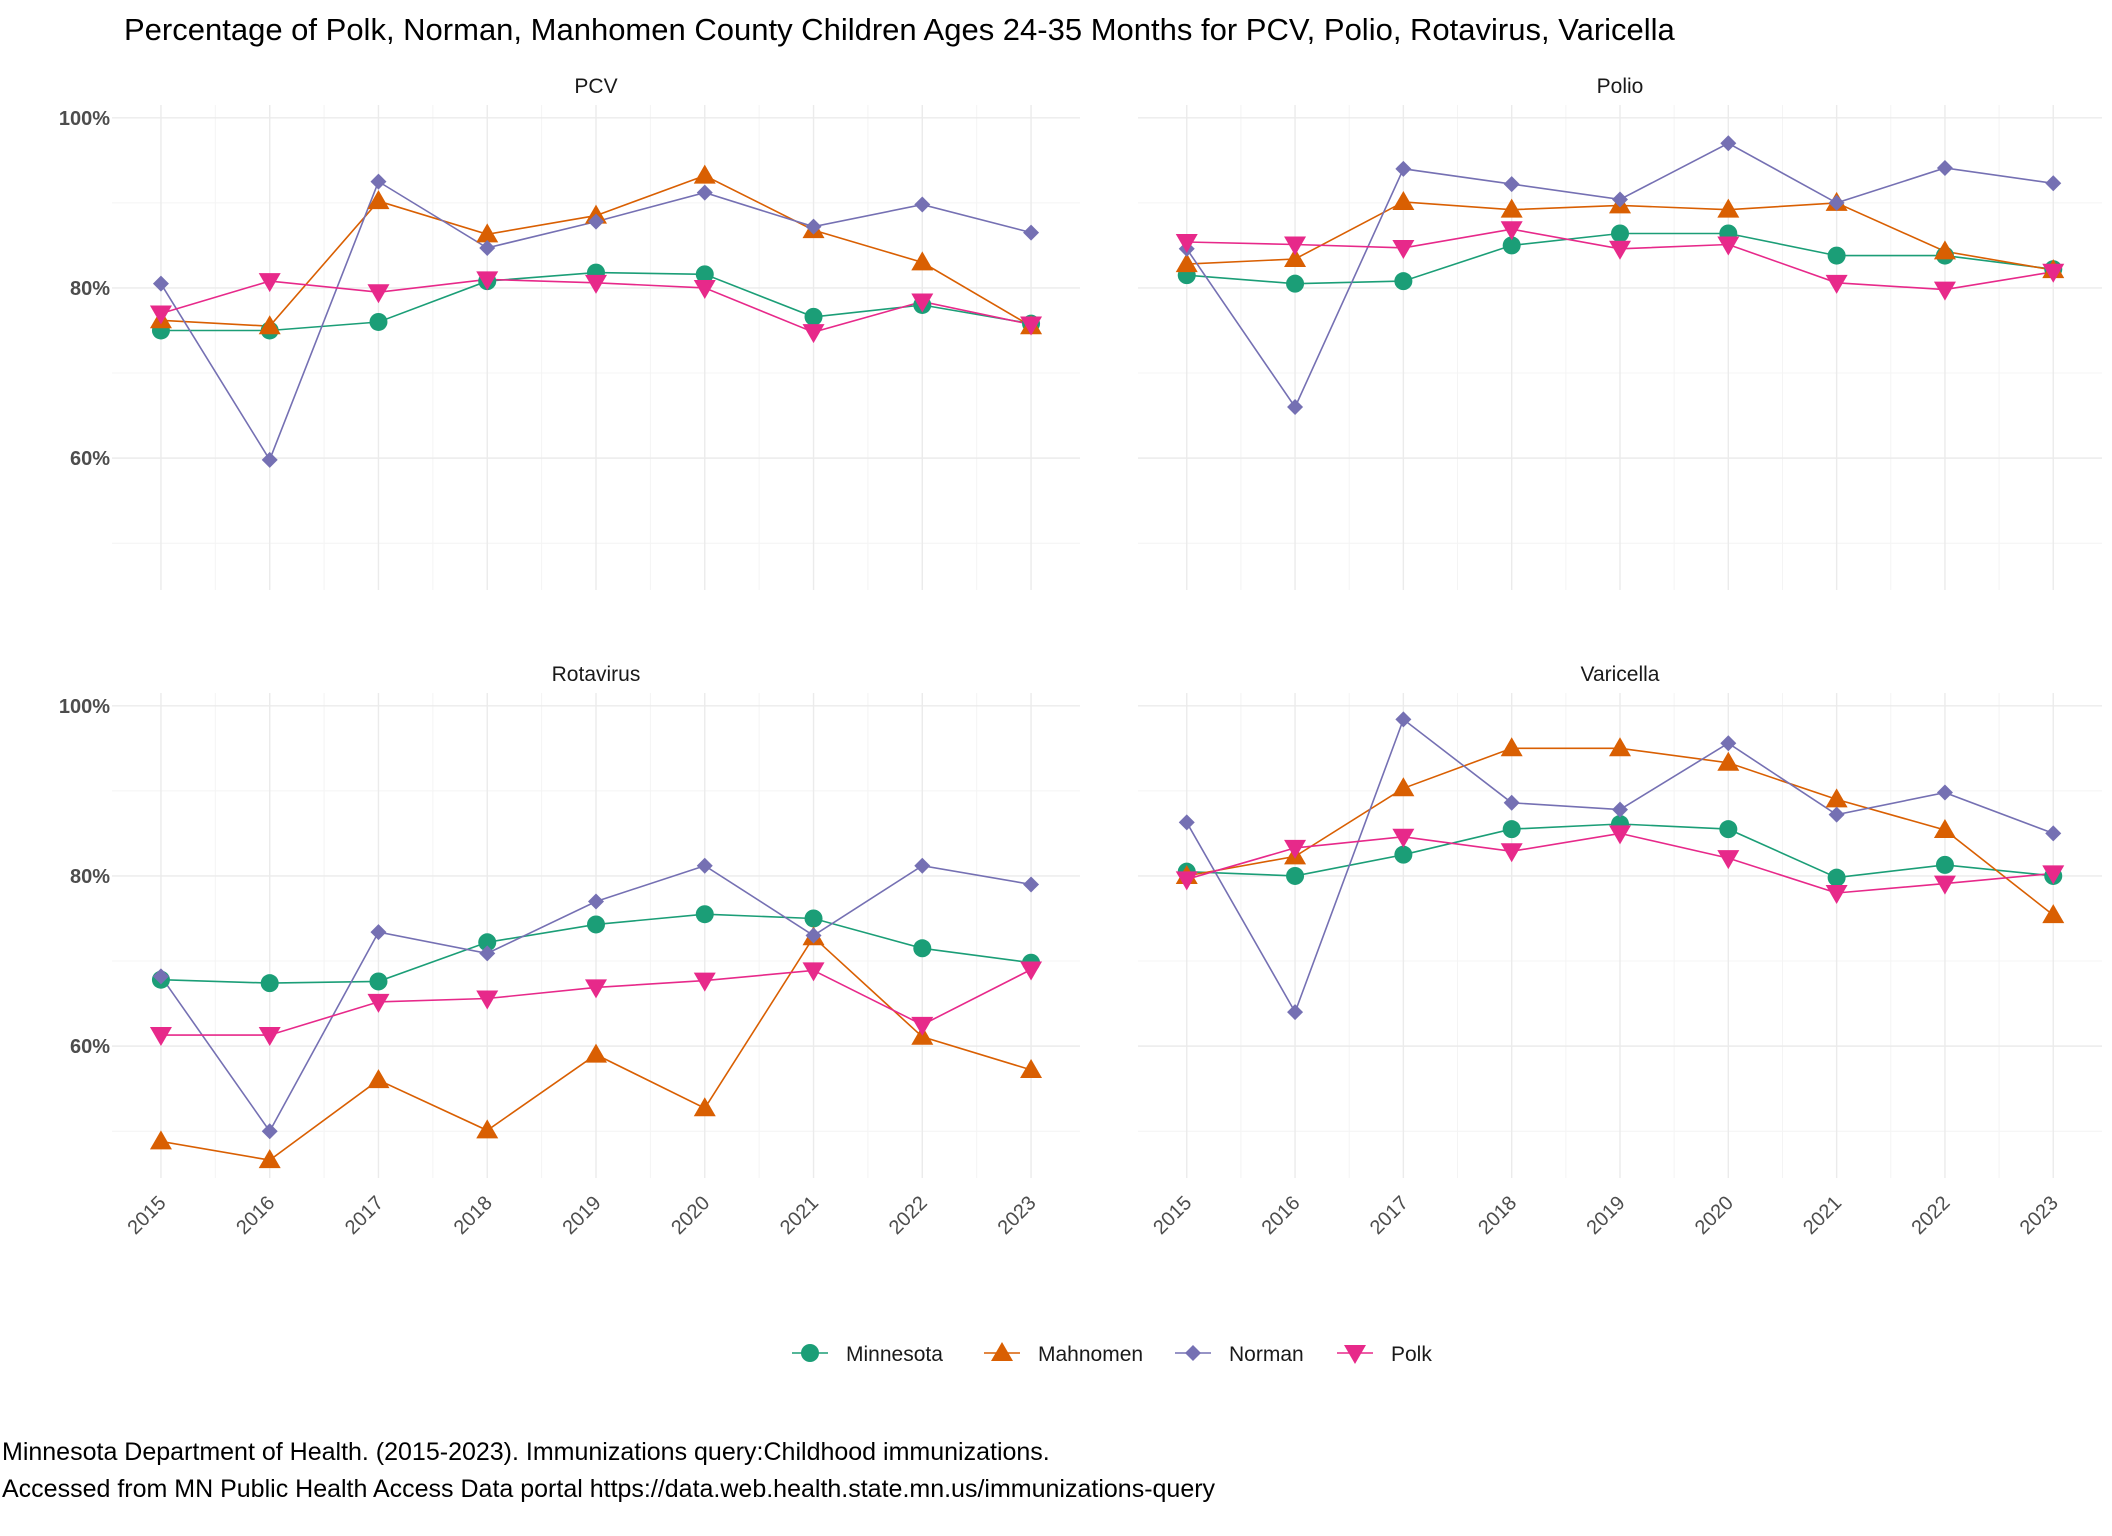  I want to click on y-tick-label: 80%, so click(90, 877).